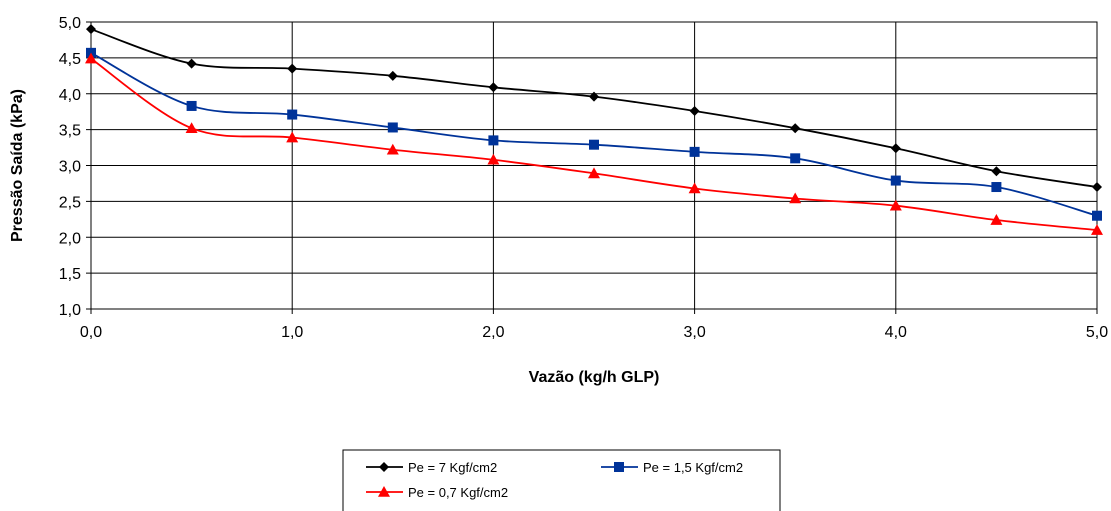 Image resolution: width=1111 pixels, height=511 pixels. Describe the element at coordinates (70, 23) in the screenshot. I see `y-tick-label: 5,0` at that location.